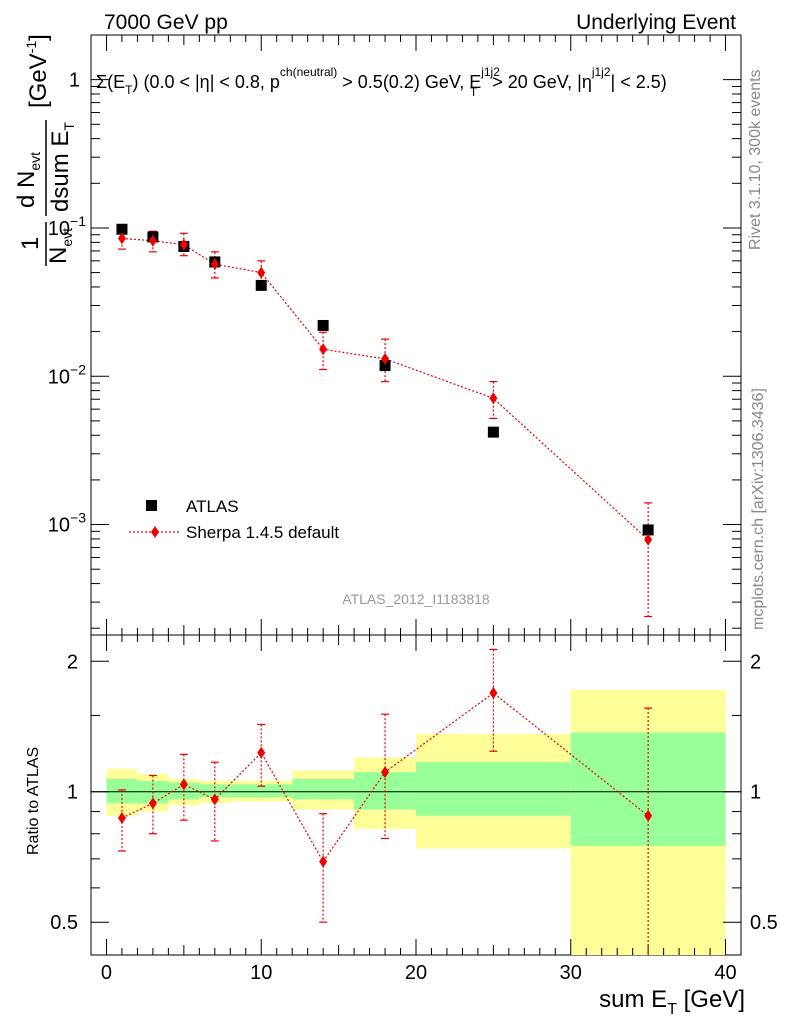 This screenshot has width=786, height=1024. Describe the element at coordinates (672, 1002) in the screenshot. I see `x-axis-title: sum ET [GeV]` at that location.